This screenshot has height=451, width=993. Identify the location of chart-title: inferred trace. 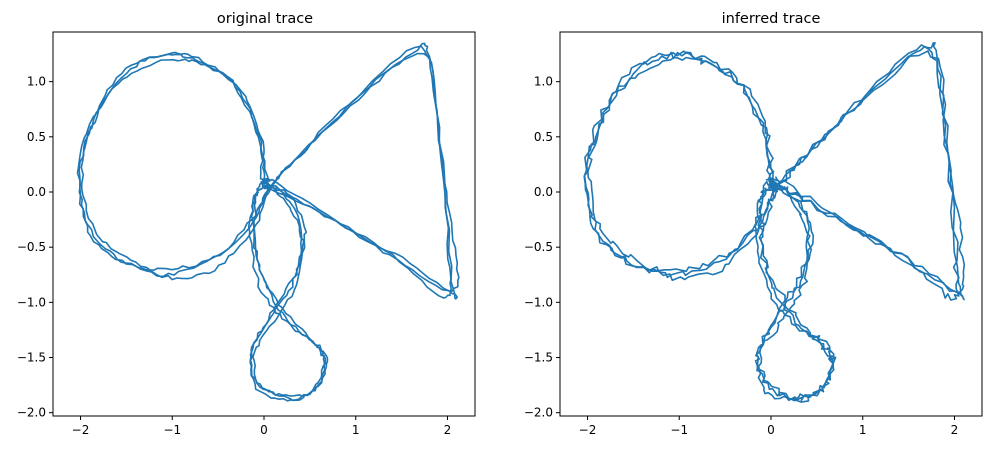
(771, 19).